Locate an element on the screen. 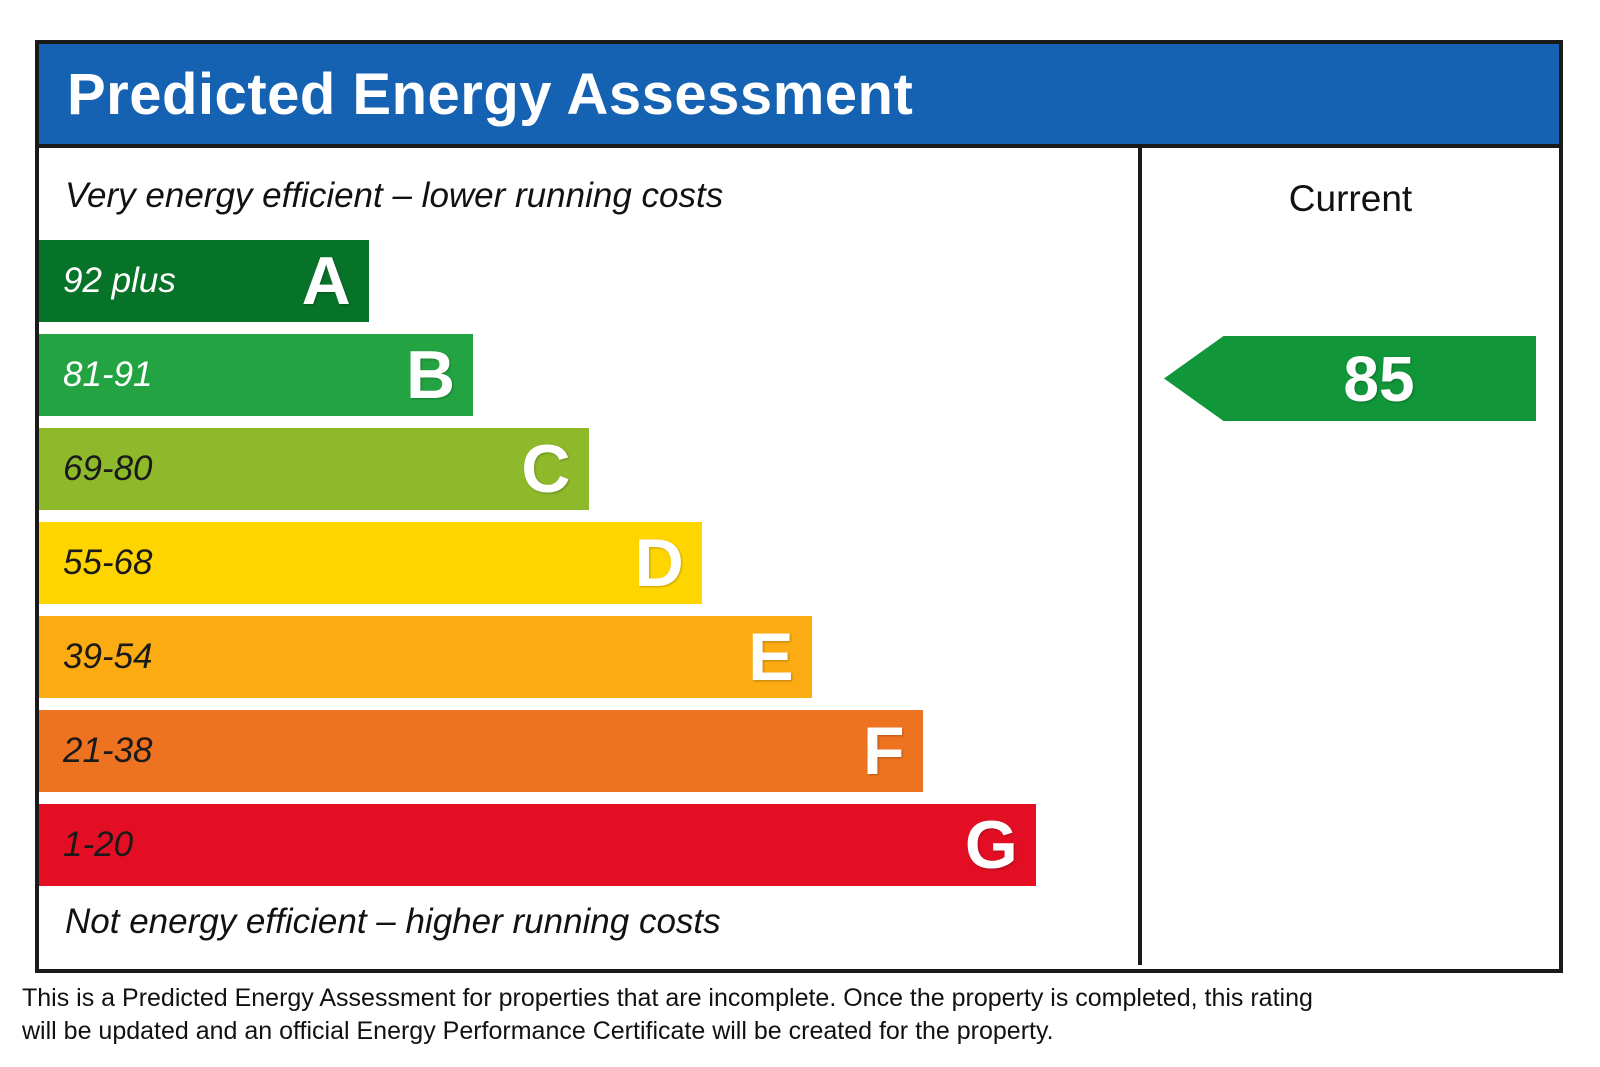 This screenshot has width=1600, height=1067. band-range-label: 69-80 is located at coordinates (108, 468).